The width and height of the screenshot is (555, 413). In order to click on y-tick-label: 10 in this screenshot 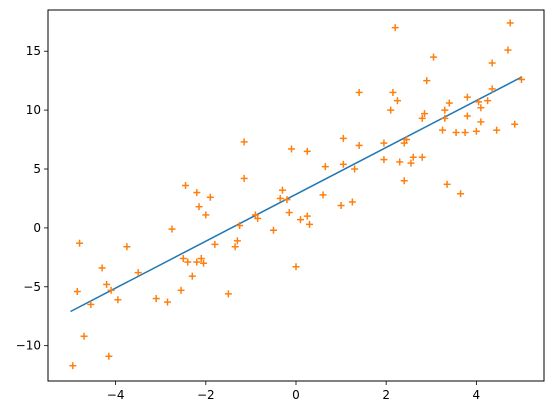, I will do `click(33, 110)`.